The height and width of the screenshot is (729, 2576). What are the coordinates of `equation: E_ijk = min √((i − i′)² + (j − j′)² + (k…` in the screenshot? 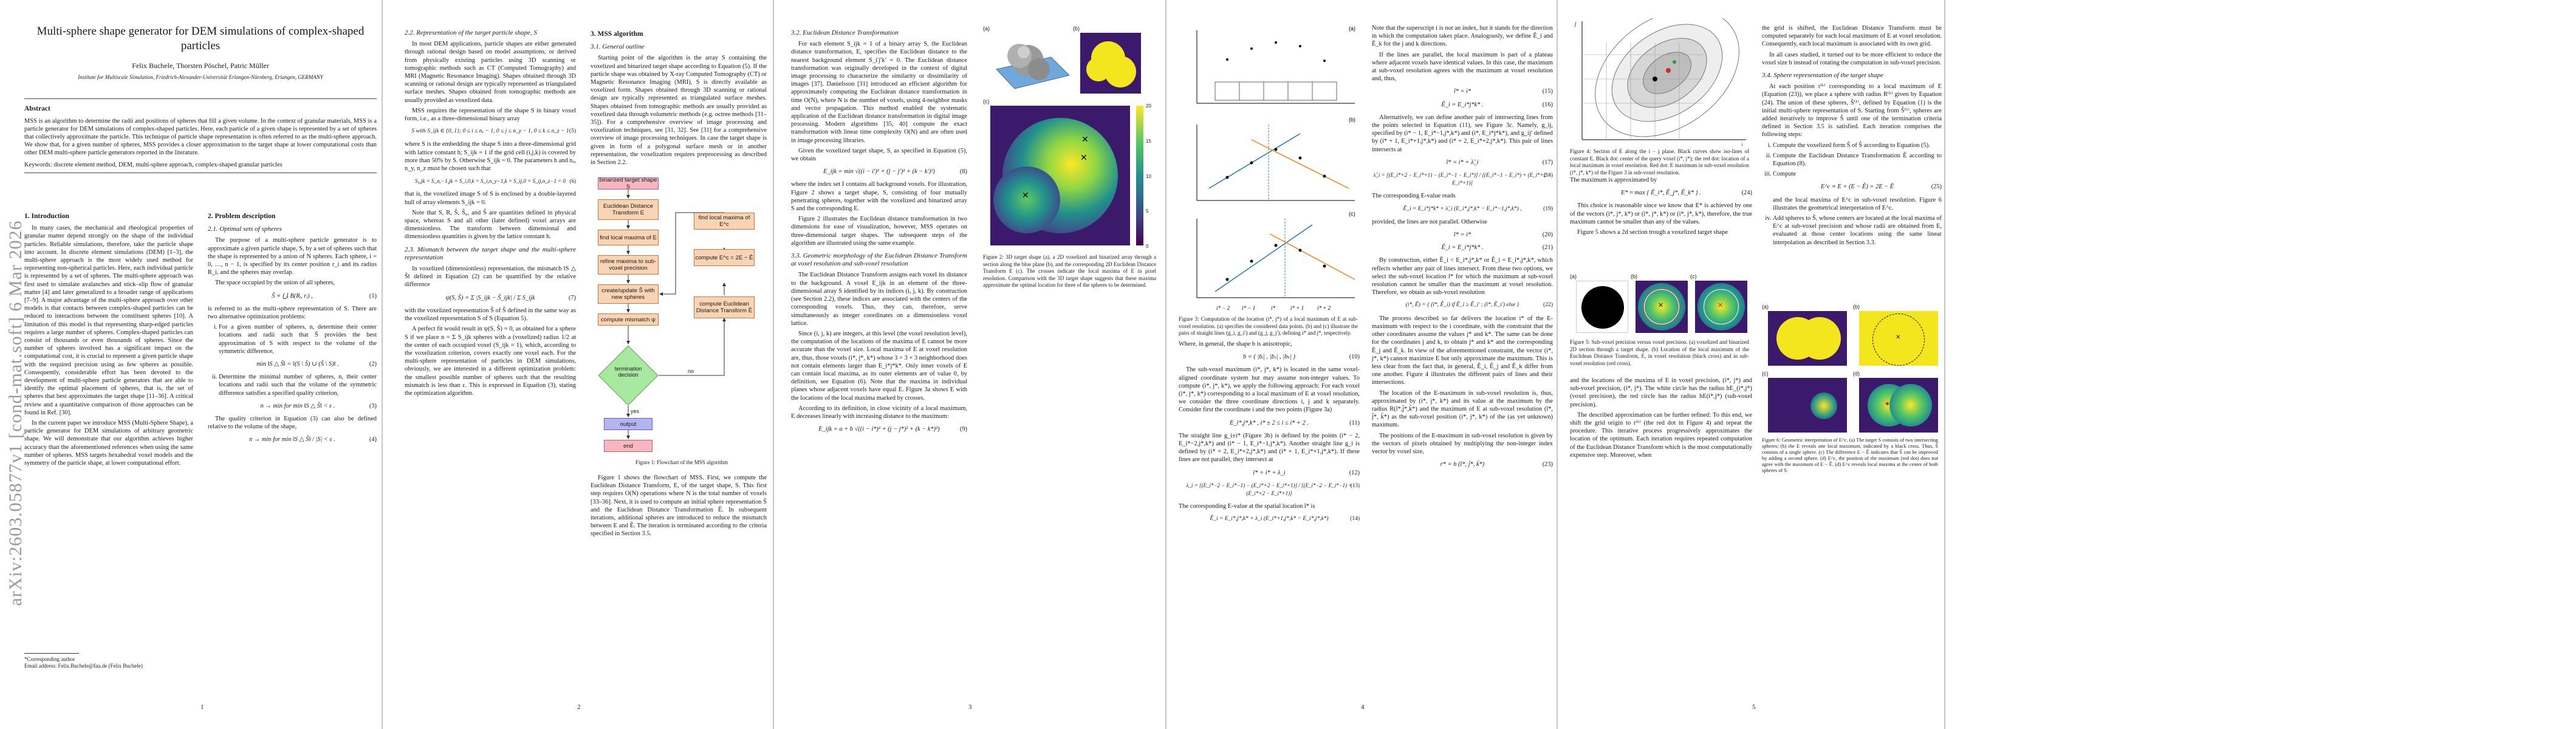 It's located at (895, 172).